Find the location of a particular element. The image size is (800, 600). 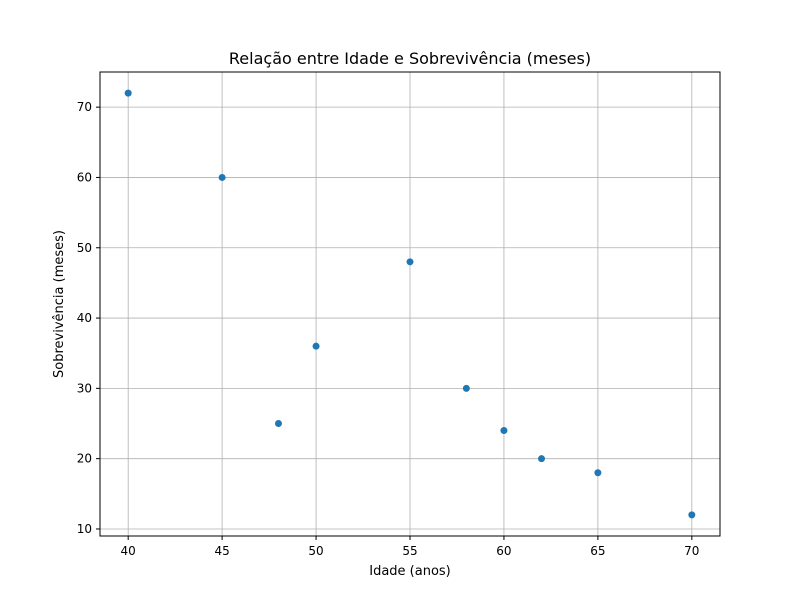

x-tick-label: 70 is located at coordinates (691, 551).